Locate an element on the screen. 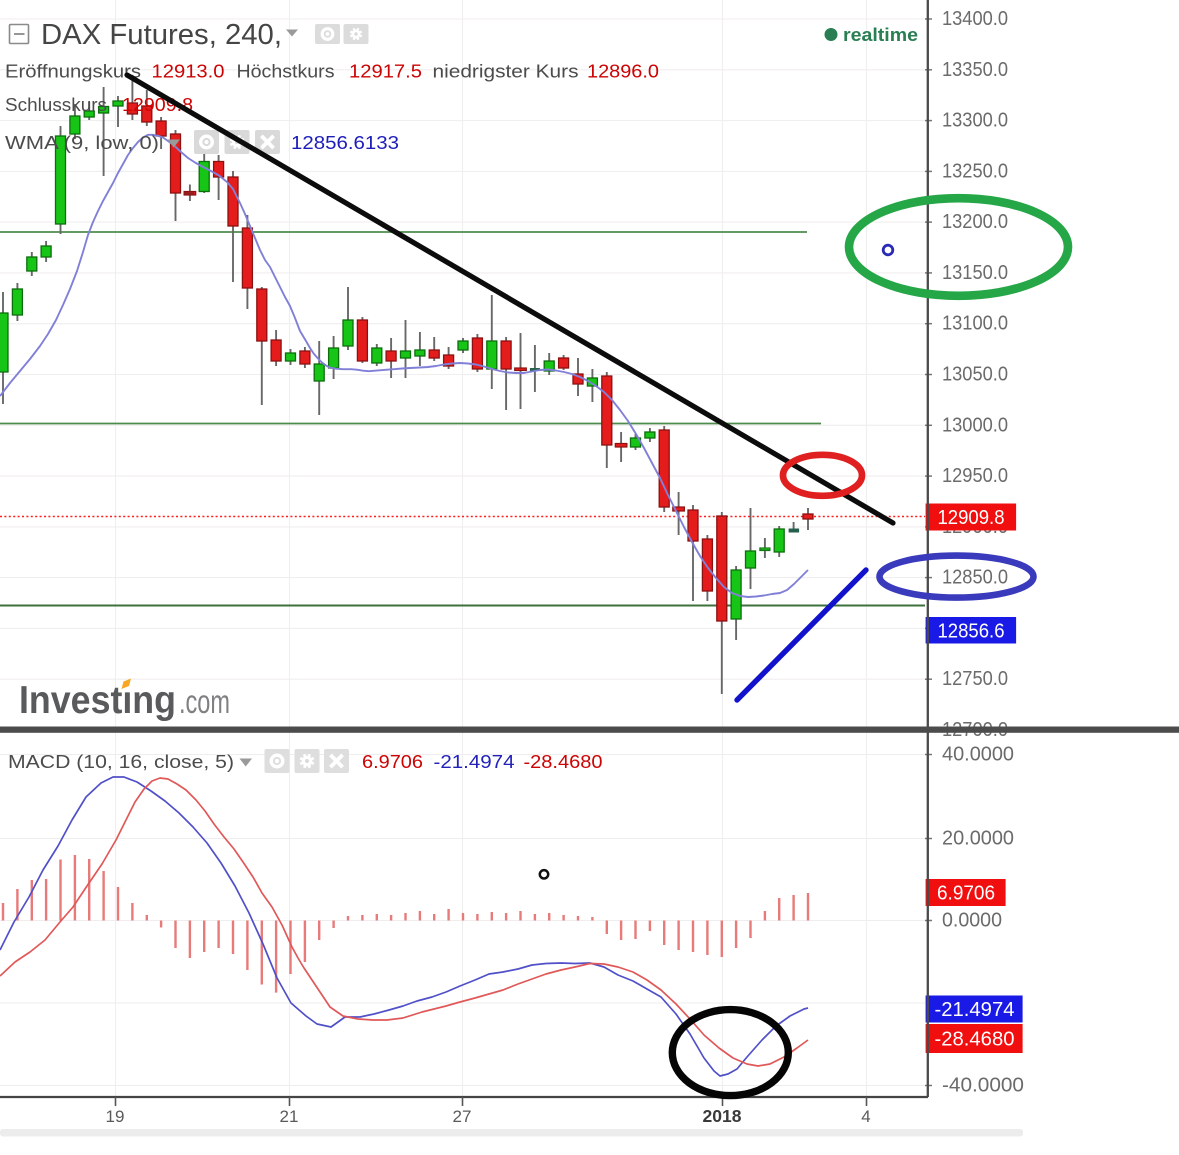  svg-text: 13200.0 is located at coordinates (975, 222).